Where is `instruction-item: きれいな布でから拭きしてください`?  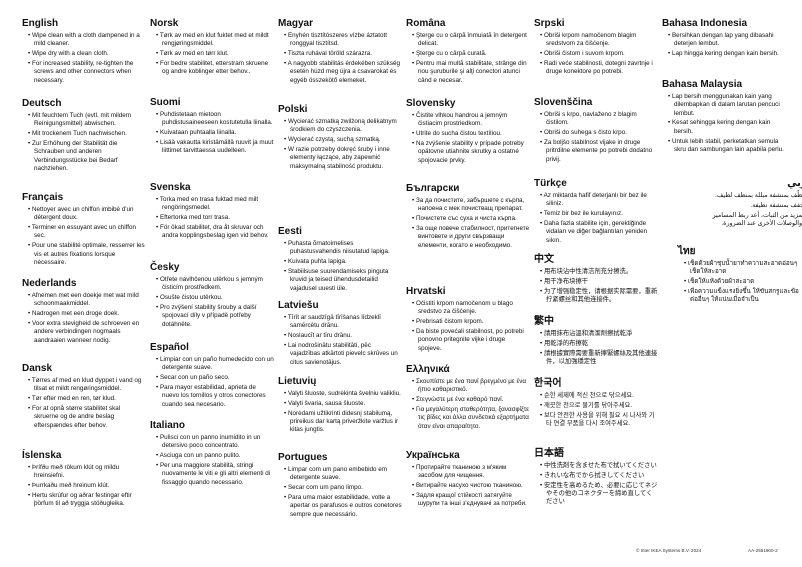
instruction-item: きれいな布でから拭きしてください is located at coordinates (598, 476).